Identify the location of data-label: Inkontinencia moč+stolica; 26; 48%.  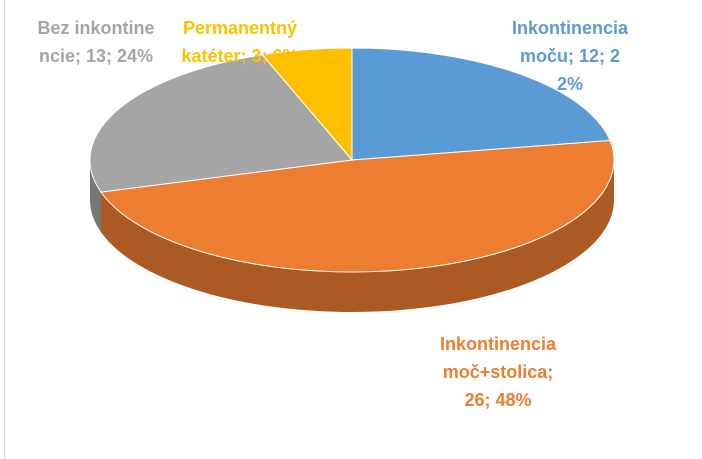
(497, 372).